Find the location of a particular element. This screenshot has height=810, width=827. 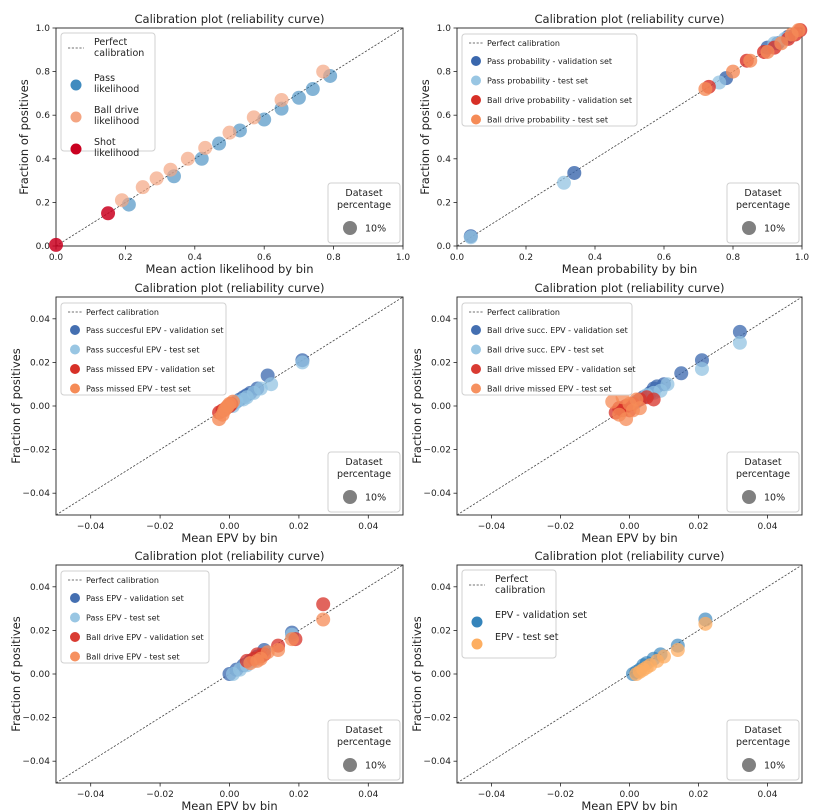

legend-label-series-1: Ball drive succ. EPV - validation set is located at coordinates (557, 330).